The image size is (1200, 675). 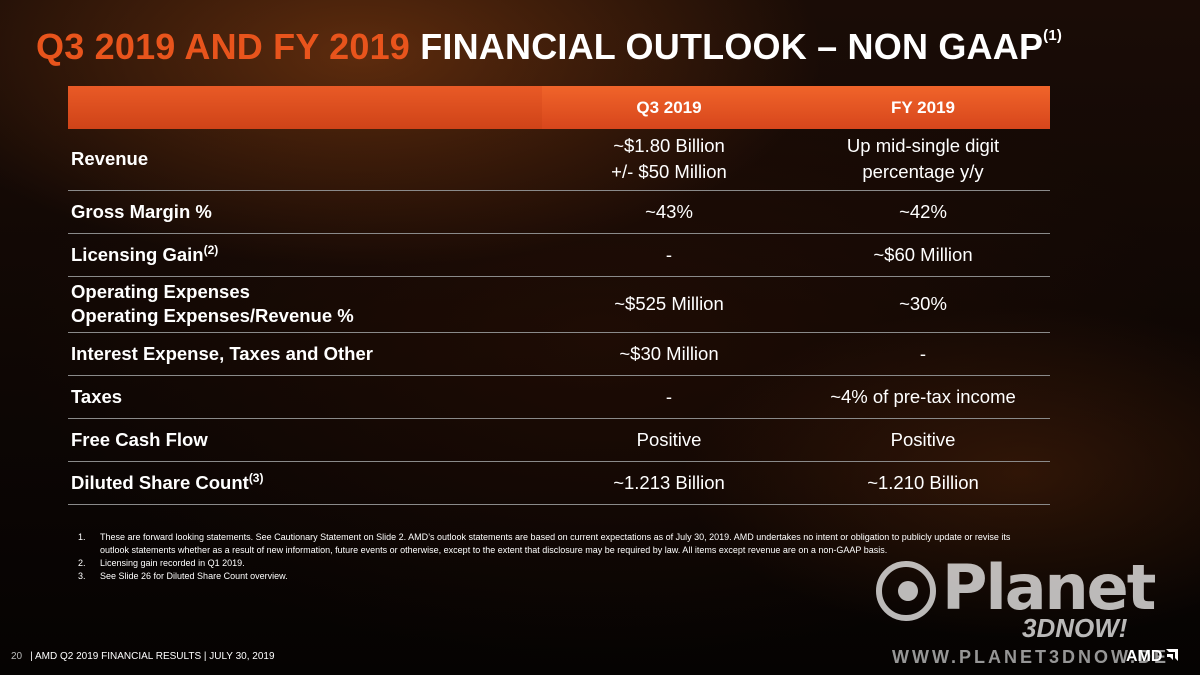 What do you see at coordinates (732, 46) in the screenshot?
I see `title-rest: FINANCIAL OUTLOOK – NON GAAP` at bounding box center [732, 46].